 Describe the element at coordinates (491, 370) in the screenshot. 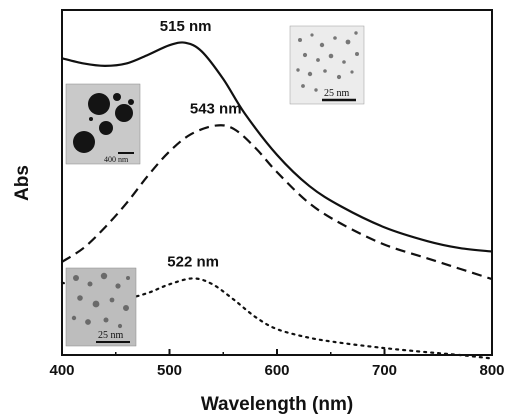

I see `x-tick-label: 800` at that location.